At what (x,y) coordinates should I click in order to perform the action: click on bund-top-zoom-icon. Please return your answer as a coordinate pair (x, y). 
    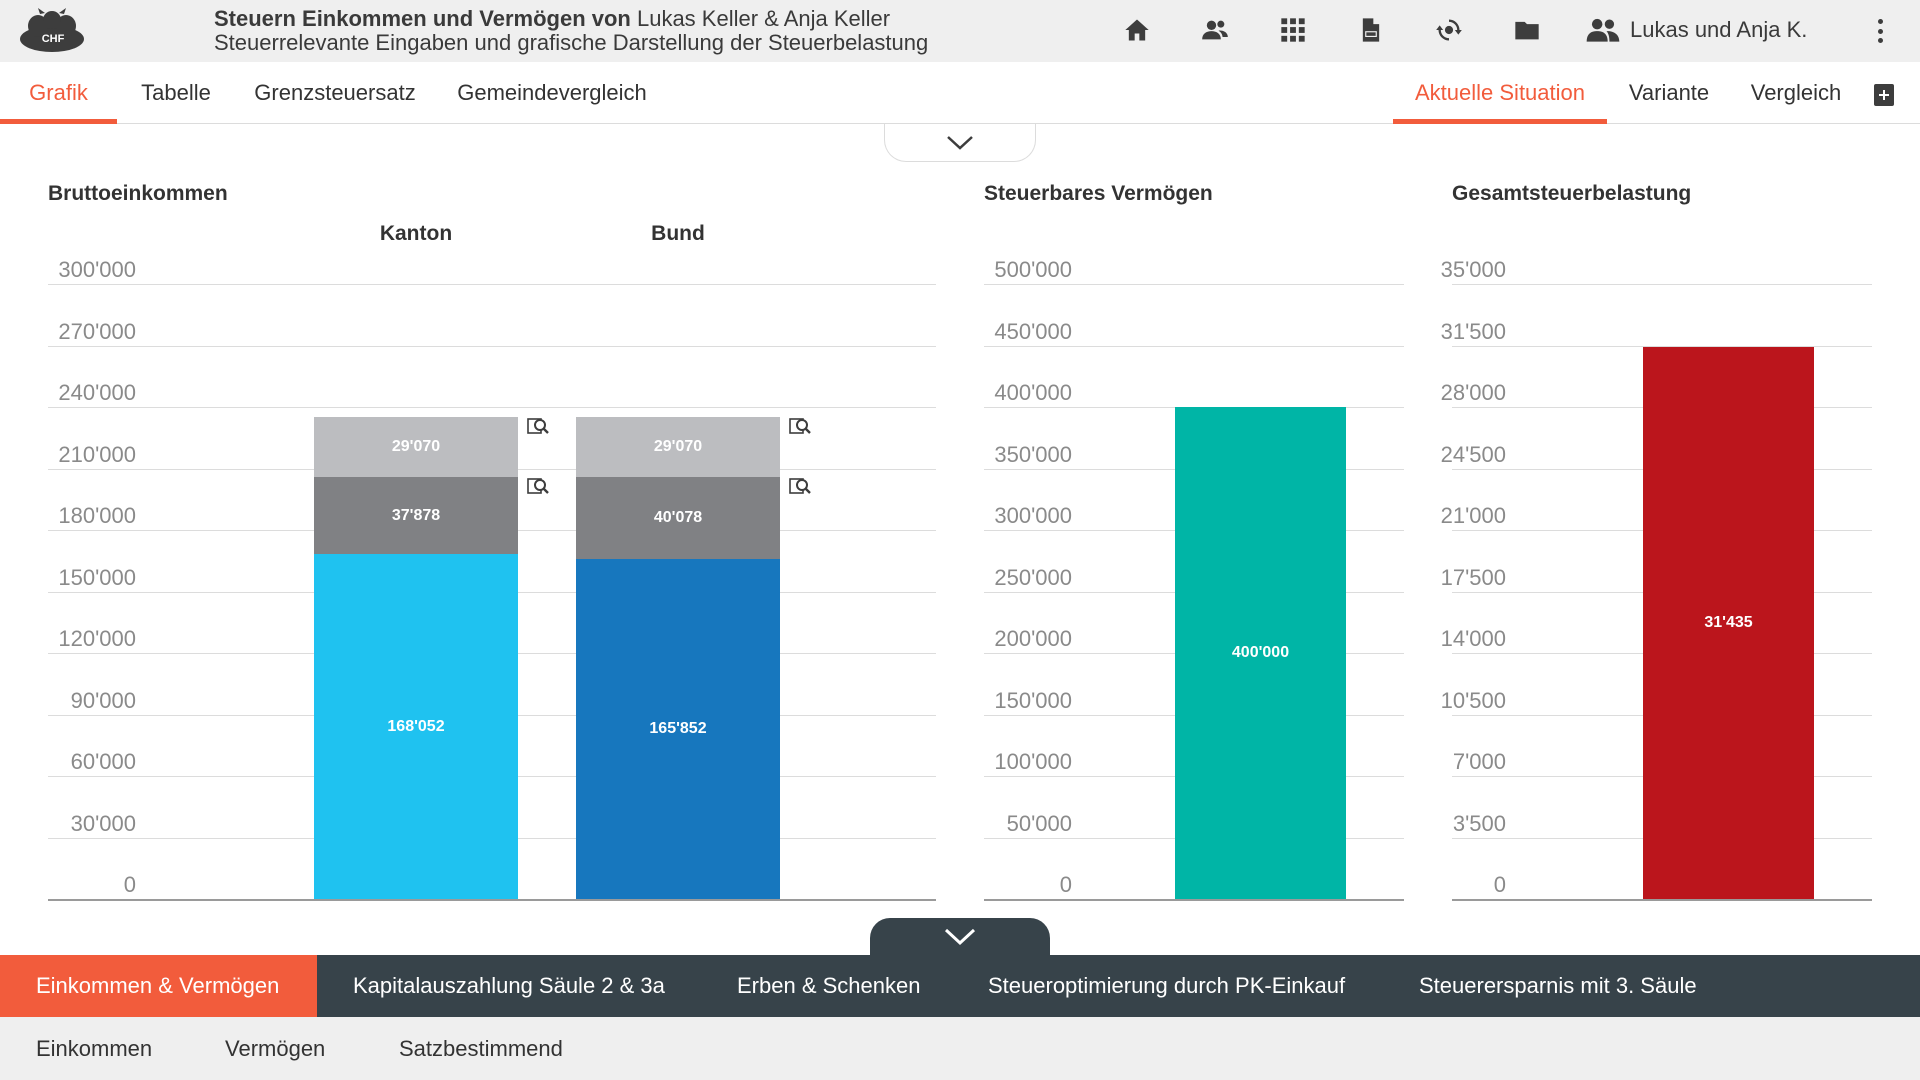
    Looking at the image, I should click on (800, 427).